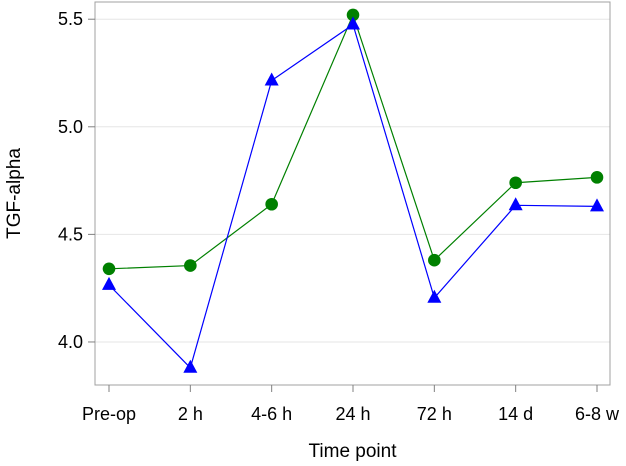 The height and width of the screenshot is (466, 626). I want to click on x-axis: Pre-op 2 h 4-6 h 24 h 72 h 14 d 6-8 w, so click(351, 404).